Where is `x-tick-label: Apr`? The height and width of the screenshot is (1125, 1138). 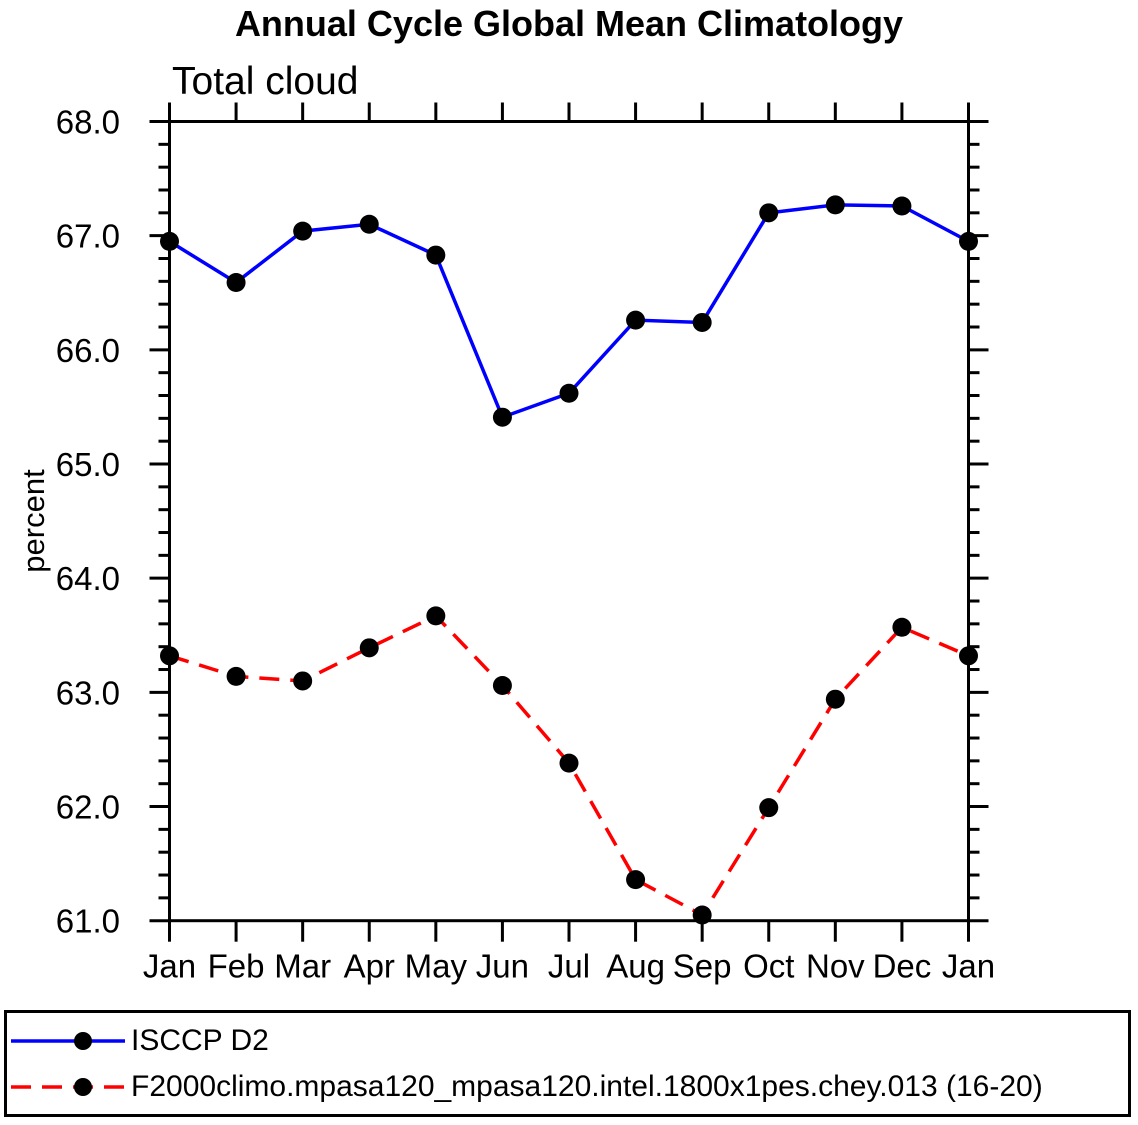
x-tick-label: Apr is located at coordinates (369, 966).